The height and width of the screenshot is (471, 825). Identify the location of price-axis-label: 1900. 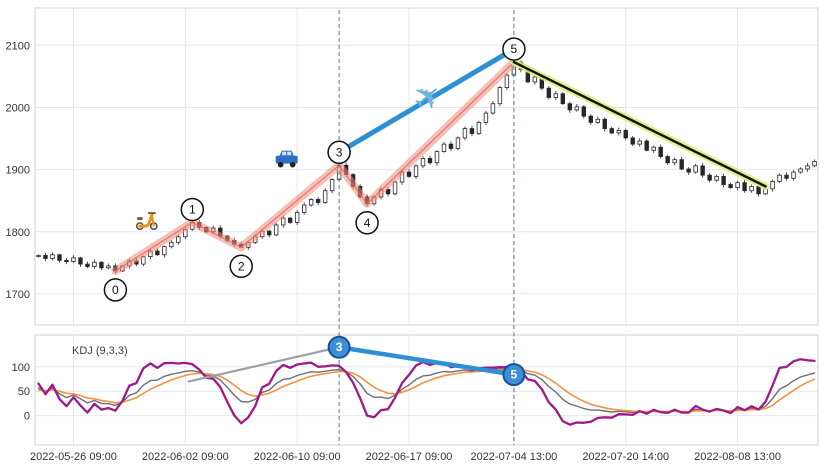
(18, 171).